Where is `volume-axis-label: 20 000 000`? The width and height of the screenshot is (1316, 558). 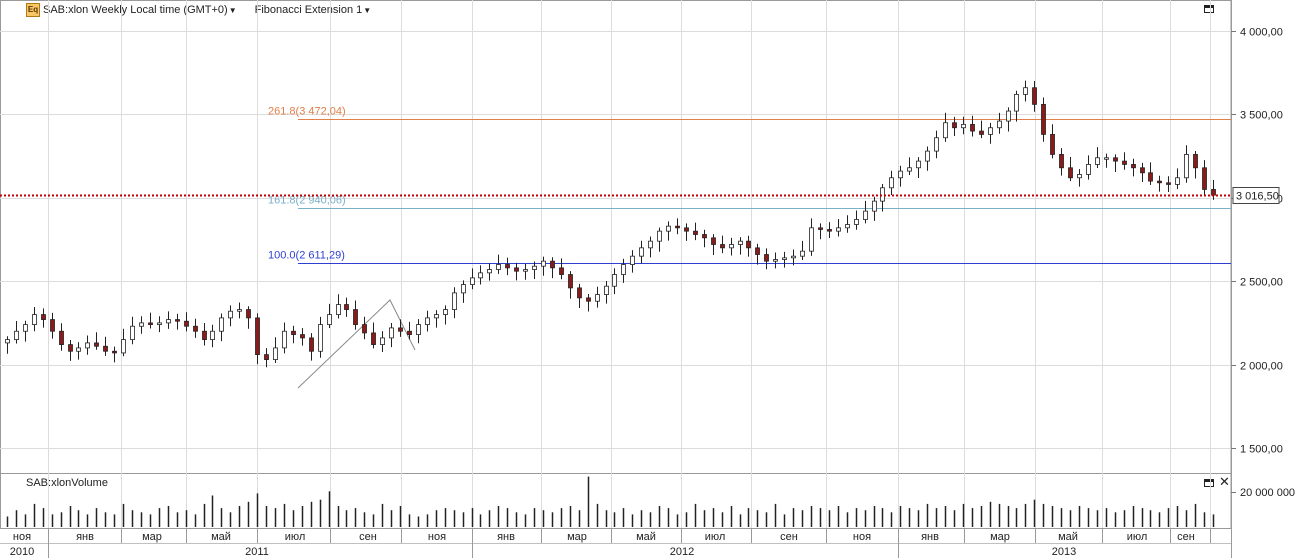 volume-axis-label: 20 000 000 is located at coordinates (1267, 493).